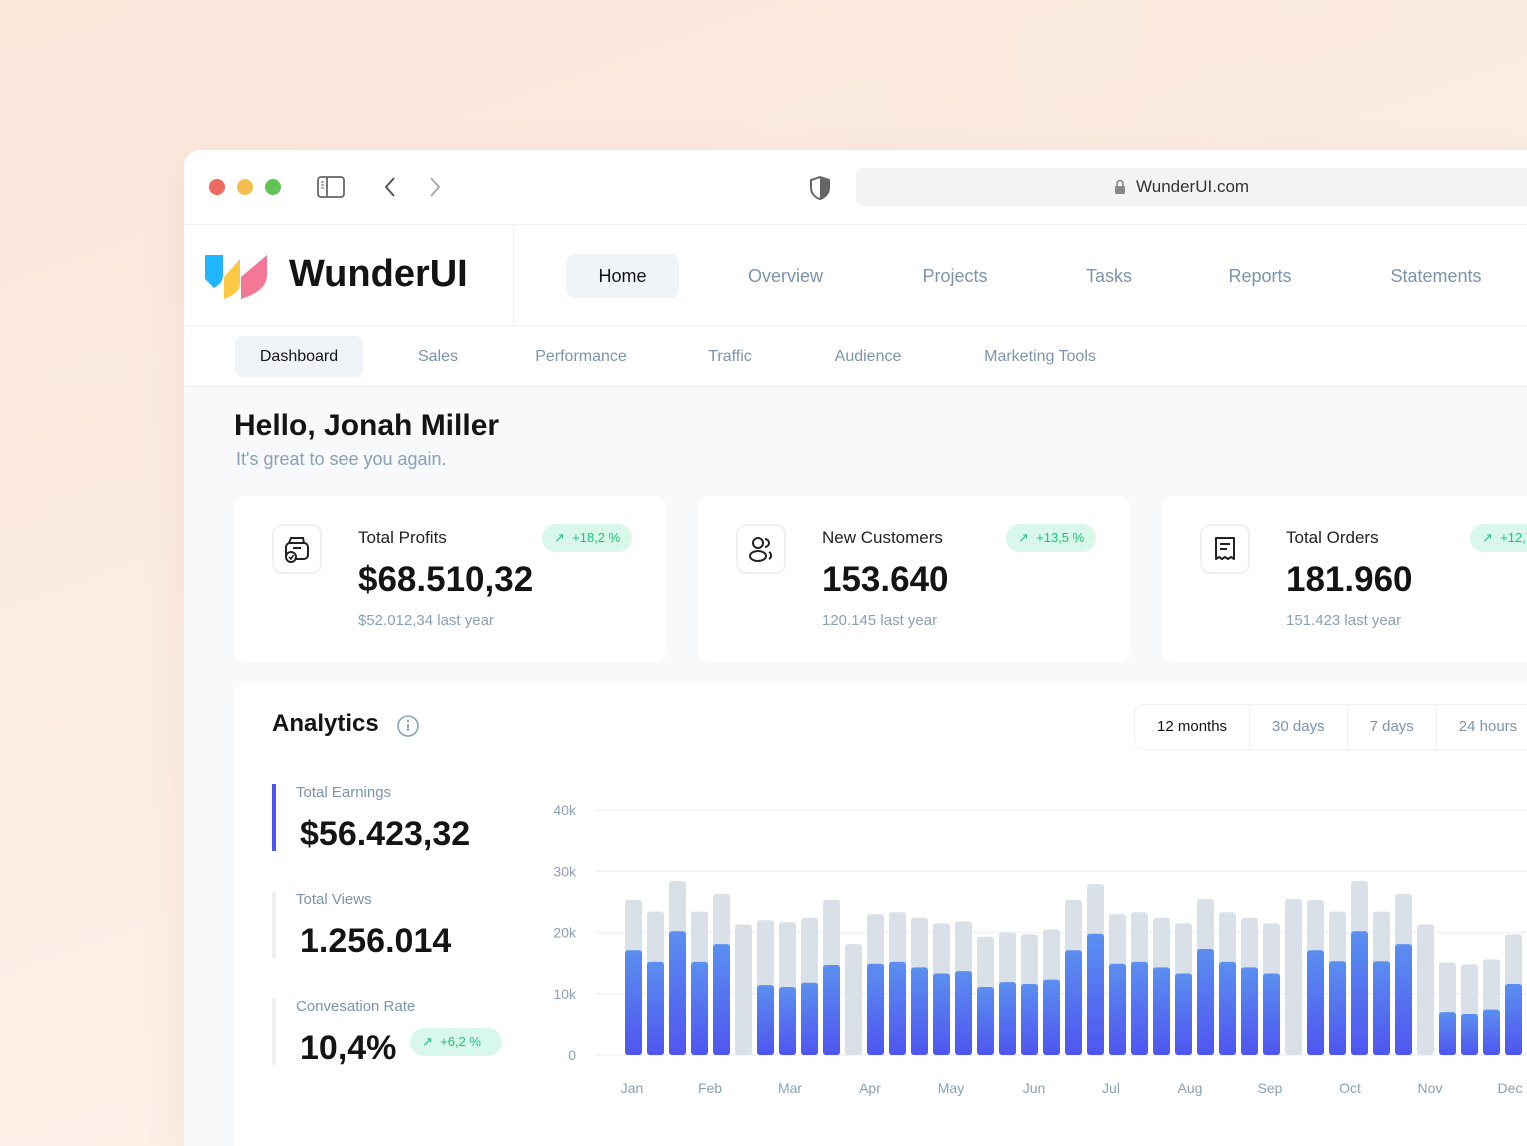  What do you see at coordinates (245, 187) in the screenshot?
I see `minimize-window-button` at bounding box center [245, 187].